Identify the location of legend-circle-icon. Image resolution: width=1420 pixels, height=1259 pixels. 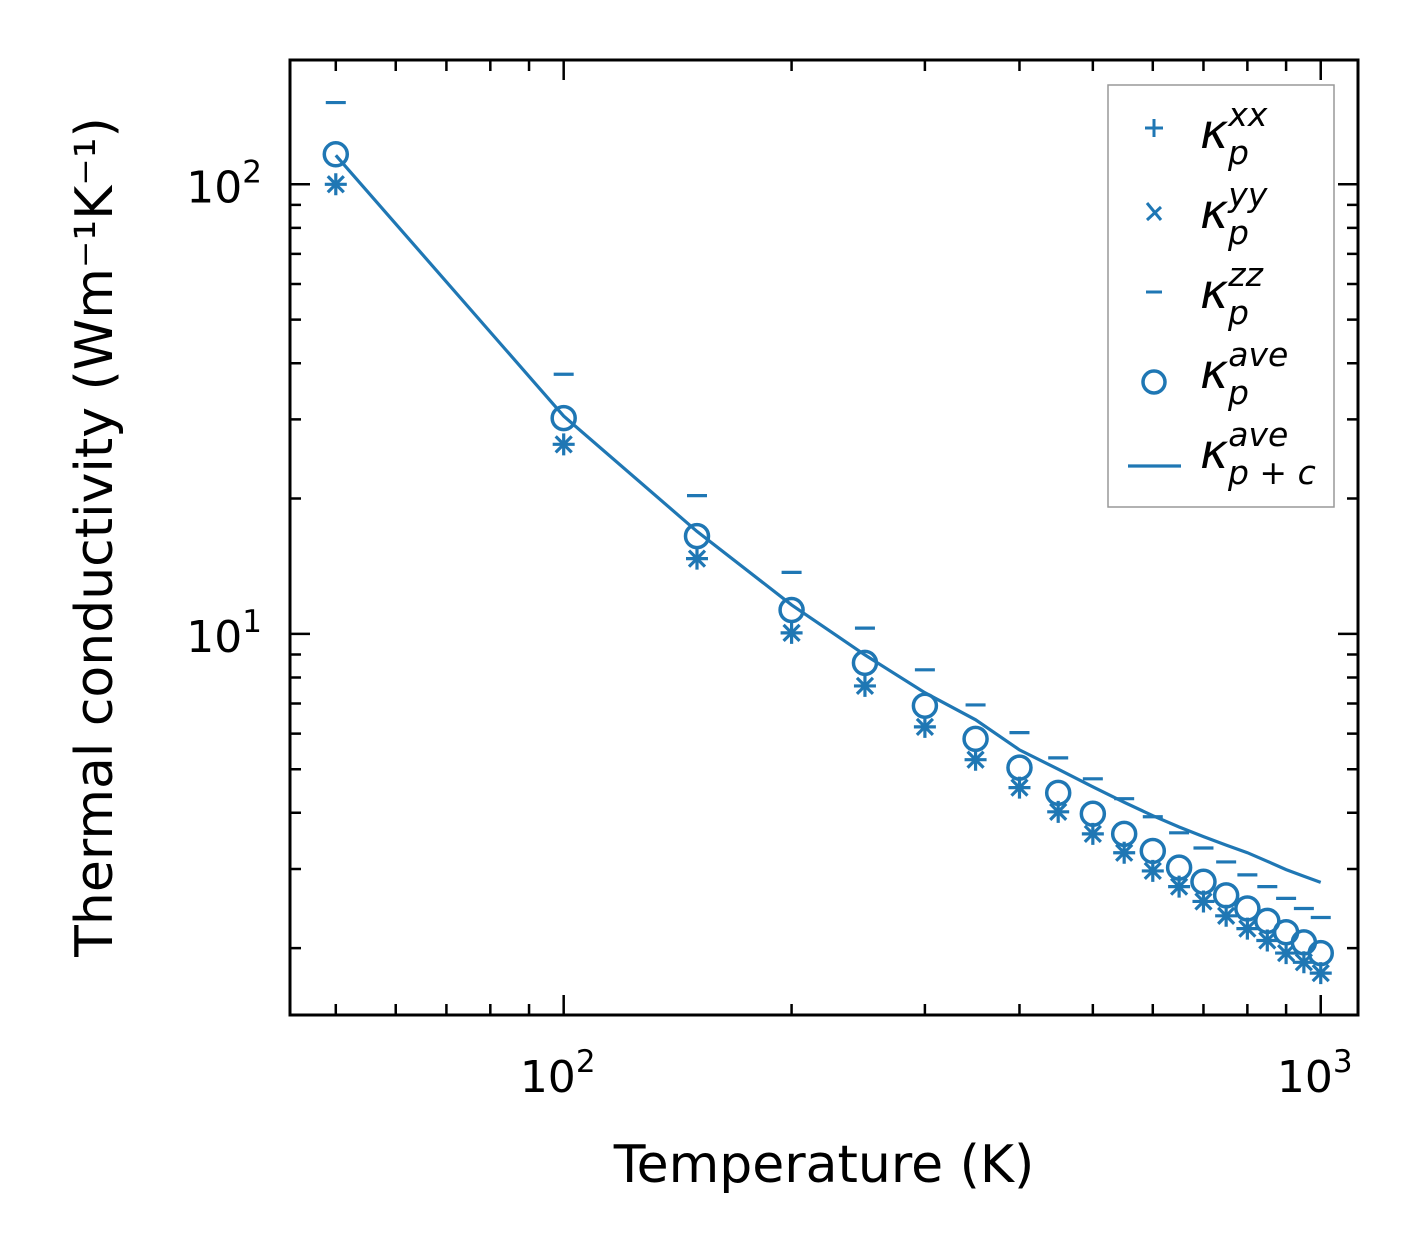
(1154, 382).